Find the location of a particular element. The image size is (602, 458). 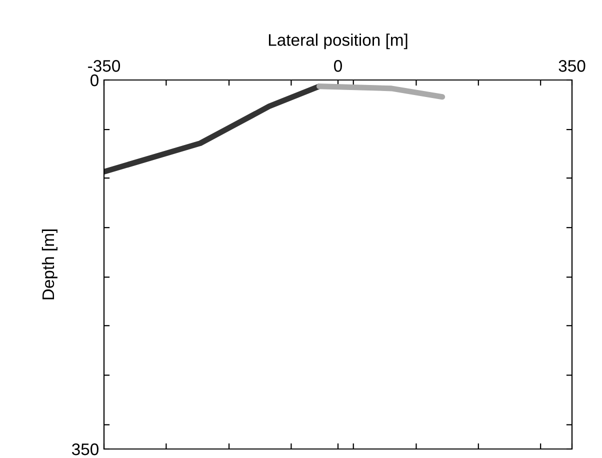

x-tick-label: -350 is located at coordinates (104, 66).